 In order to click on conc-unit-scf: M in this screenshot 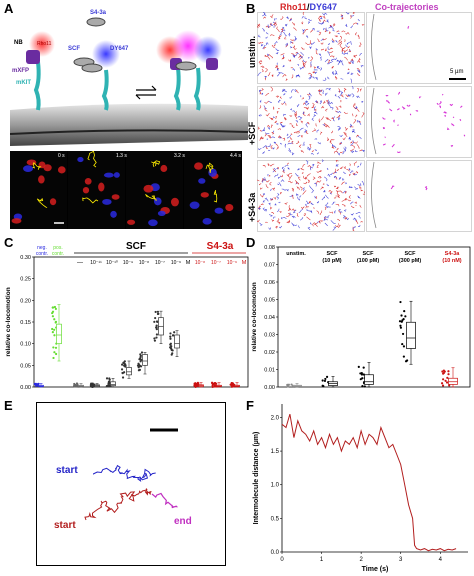, I will do `click(188, 263)`.